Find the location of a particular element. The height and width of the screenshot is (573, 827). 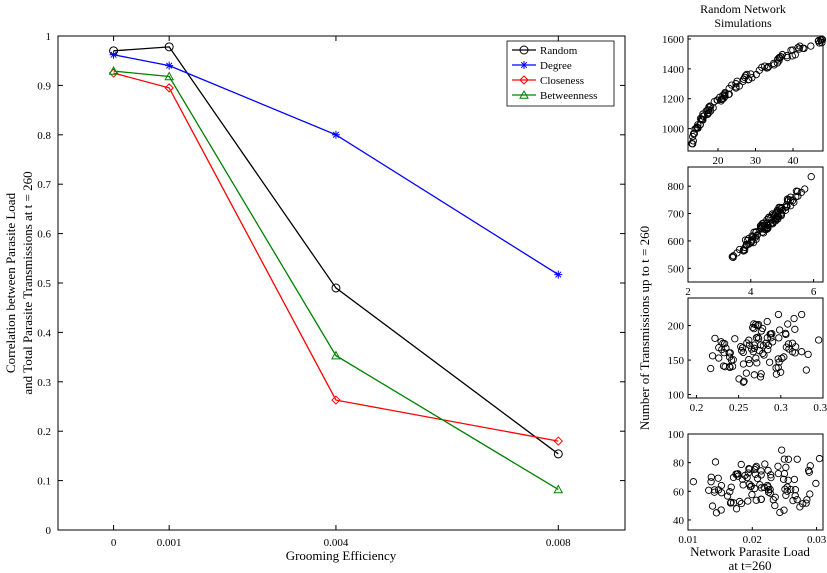

scatter-y-tick-label: 40 is located at coordinates (679, 521).